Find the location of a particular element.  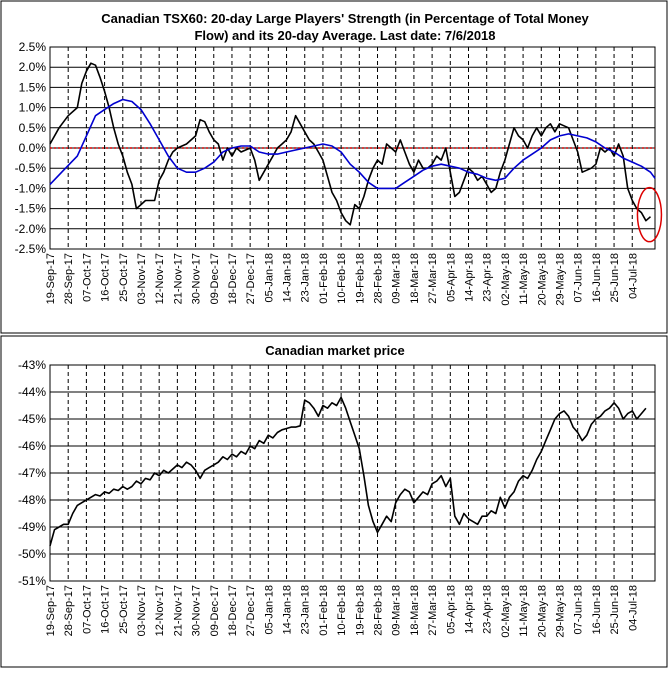

chart1-x-tick-label: 09-Dec-17 is located at coordinates (215, 278).